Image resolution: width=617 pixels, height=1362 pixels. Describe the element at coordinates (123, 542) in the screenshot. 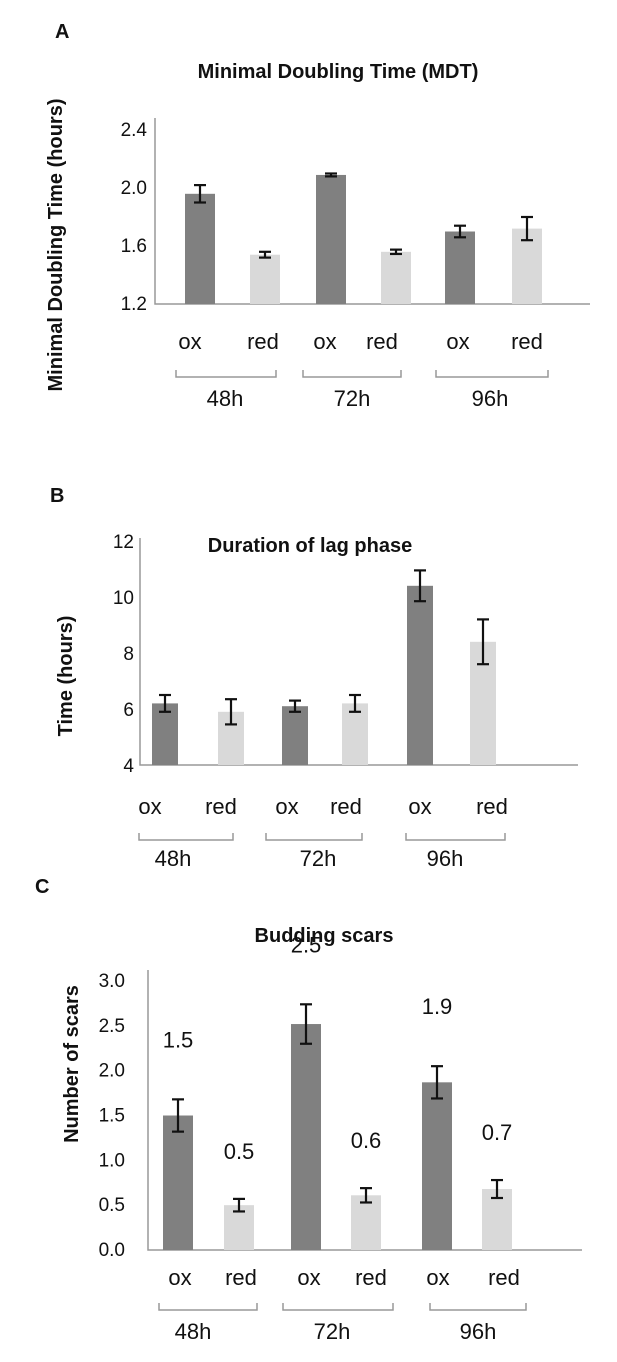

I see `y-tick-label: 12` at that location.